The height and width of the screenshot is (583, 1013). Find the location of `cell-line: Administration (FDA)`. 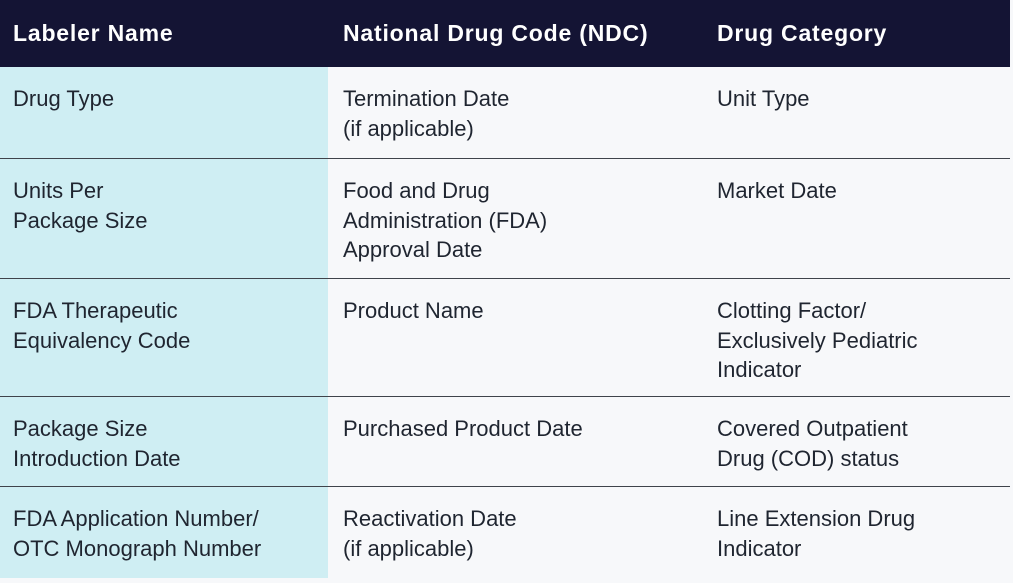

cell-line: Administration (FDA) is located at coordinates (445, 220).